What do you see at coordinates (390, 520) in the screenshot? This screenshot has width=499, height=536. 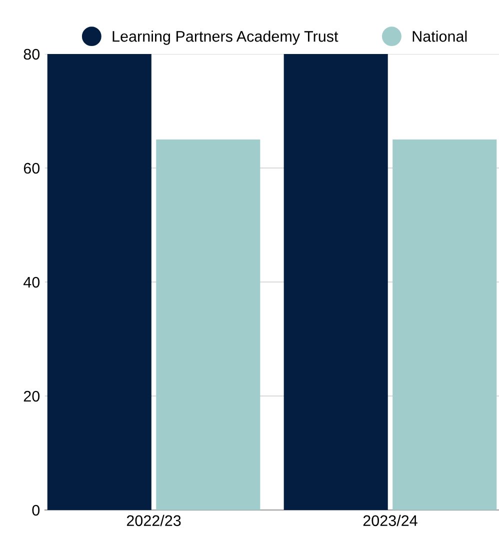 I see `x-tick-label: 2023/24` at bounding box center [390, 520].